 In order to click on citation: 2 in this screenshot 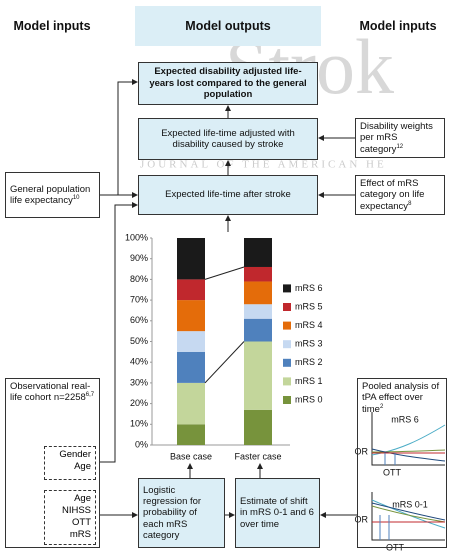, I will do `click(381, 406)`.